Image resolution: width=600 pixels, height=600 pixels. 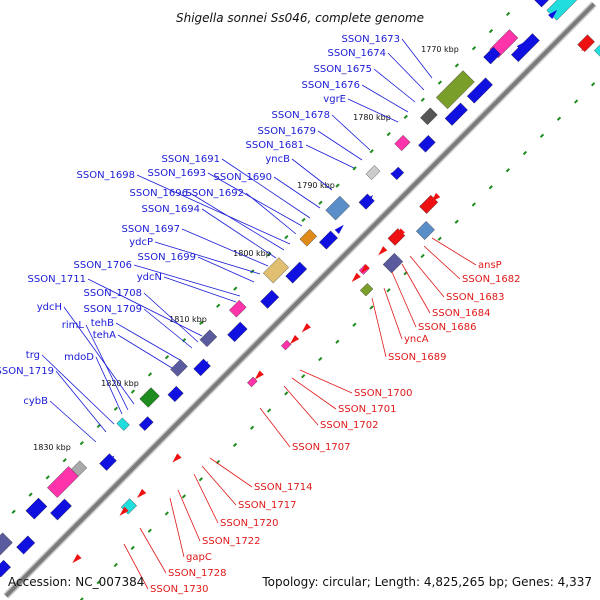 What do you see at coordinates (343, 69) in the screenshot?
I see `forward-gene-label-2: SSON_1675` at bounding box center [343, 69].